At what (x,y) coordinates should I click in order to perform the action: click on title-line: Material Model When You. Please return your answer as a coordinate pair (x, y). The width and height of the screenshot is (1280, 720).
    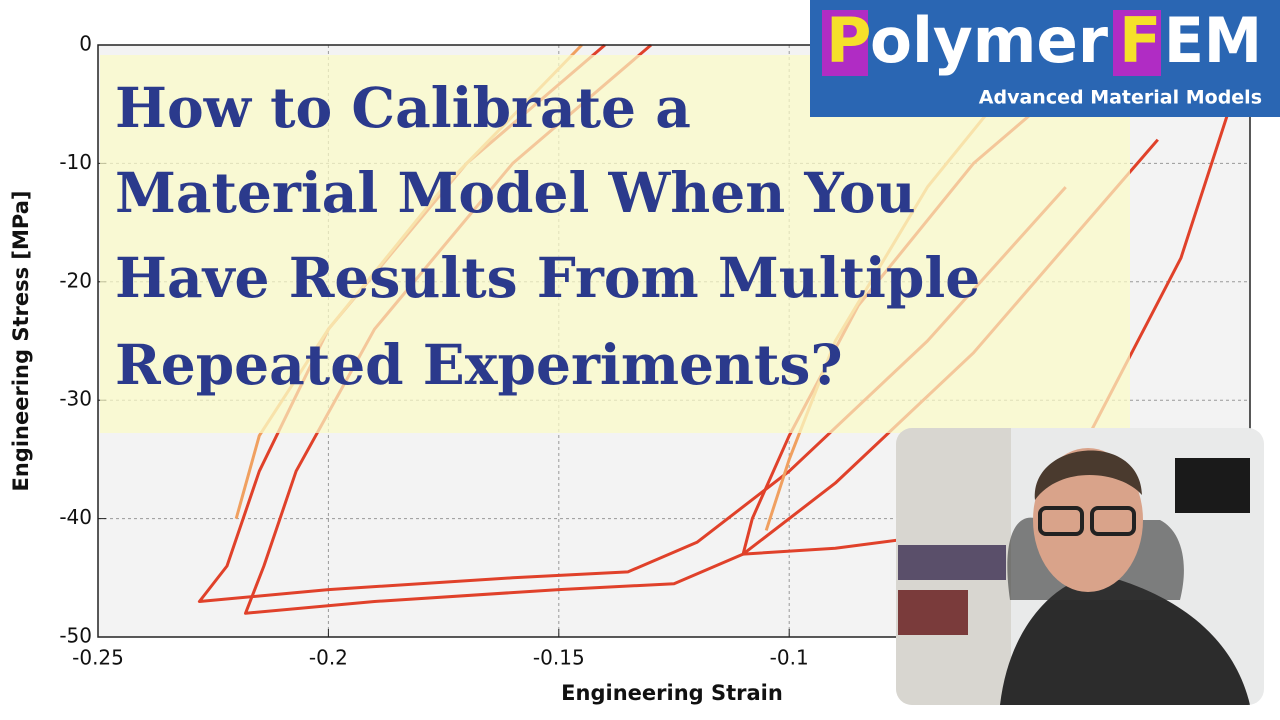
    Looking at the image, I should click on (515, 192).